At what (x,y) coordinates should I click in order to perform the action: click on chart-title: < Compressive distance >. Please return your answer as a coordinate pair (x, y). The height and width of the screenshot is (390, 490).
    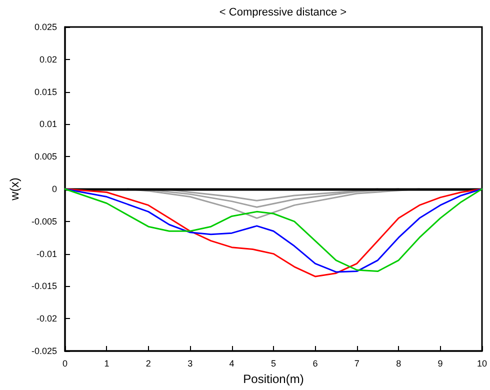
    Looking at the image, I should click on (283, 12).